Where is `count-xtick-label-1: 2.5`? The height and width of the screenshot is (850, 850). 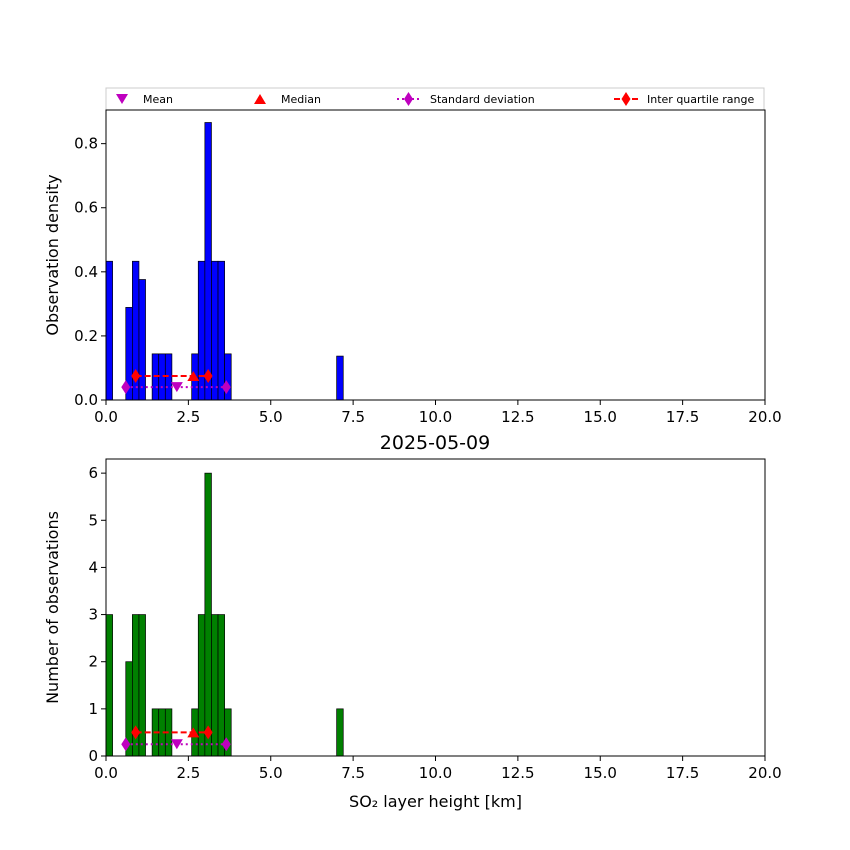
count-xtick-label-1: 2.5 is located at coordinates (188, 773).